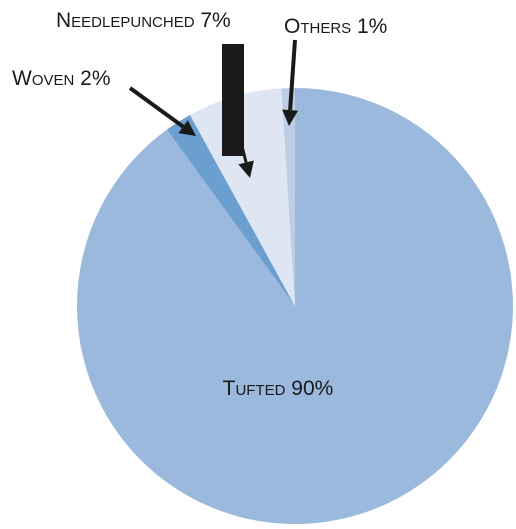  What do you see at coordinates (246, 169) in the screenshot?
I see `arrow-needlepunched-head` at bounding box center [246, 169].